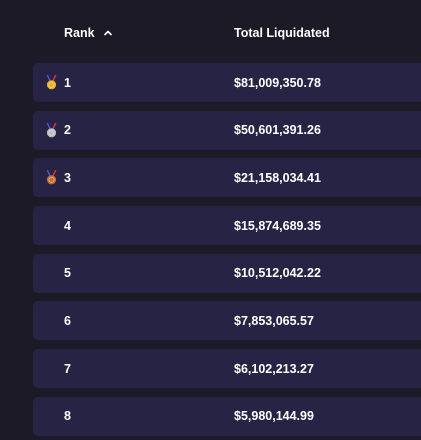 This screenshot has width=421, height=440. Describe the element at coordinates (277, 273) in the screenshot. I see `total-liquidated-value: $10,512,042.22` at that location.